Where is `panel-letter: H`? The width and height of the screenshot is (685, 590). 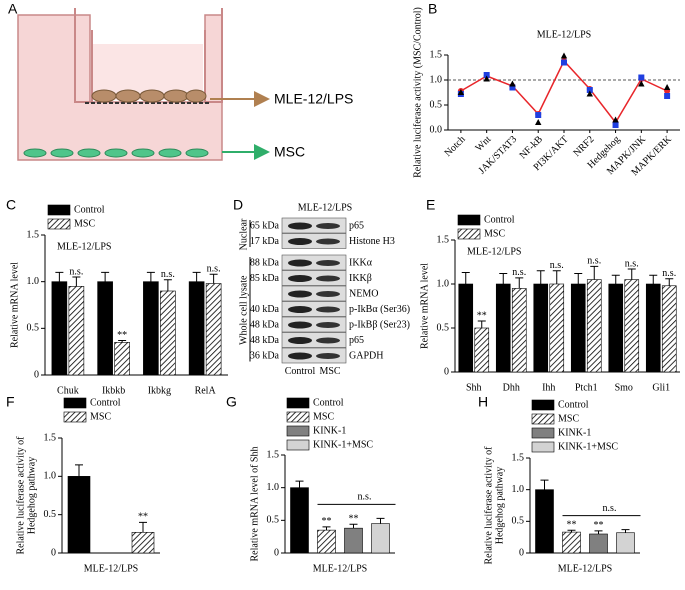 panel-letter: H is located at coordinates (483, 402).